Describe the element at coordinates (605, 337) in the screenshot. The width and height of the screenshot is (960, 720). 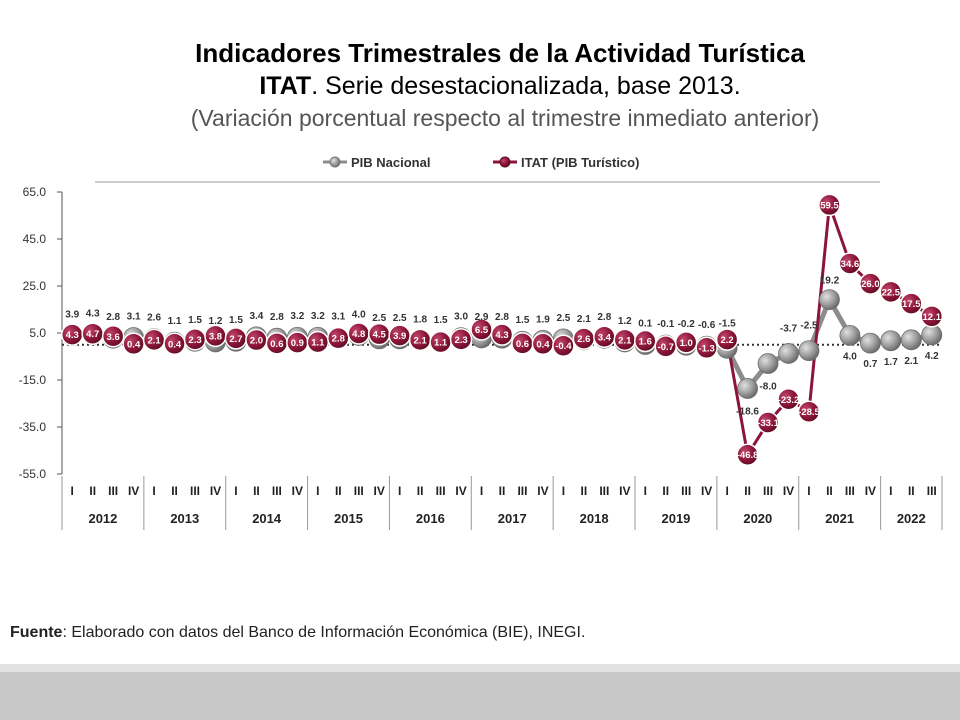
I see `data-label-itat: 3.4` at that location.